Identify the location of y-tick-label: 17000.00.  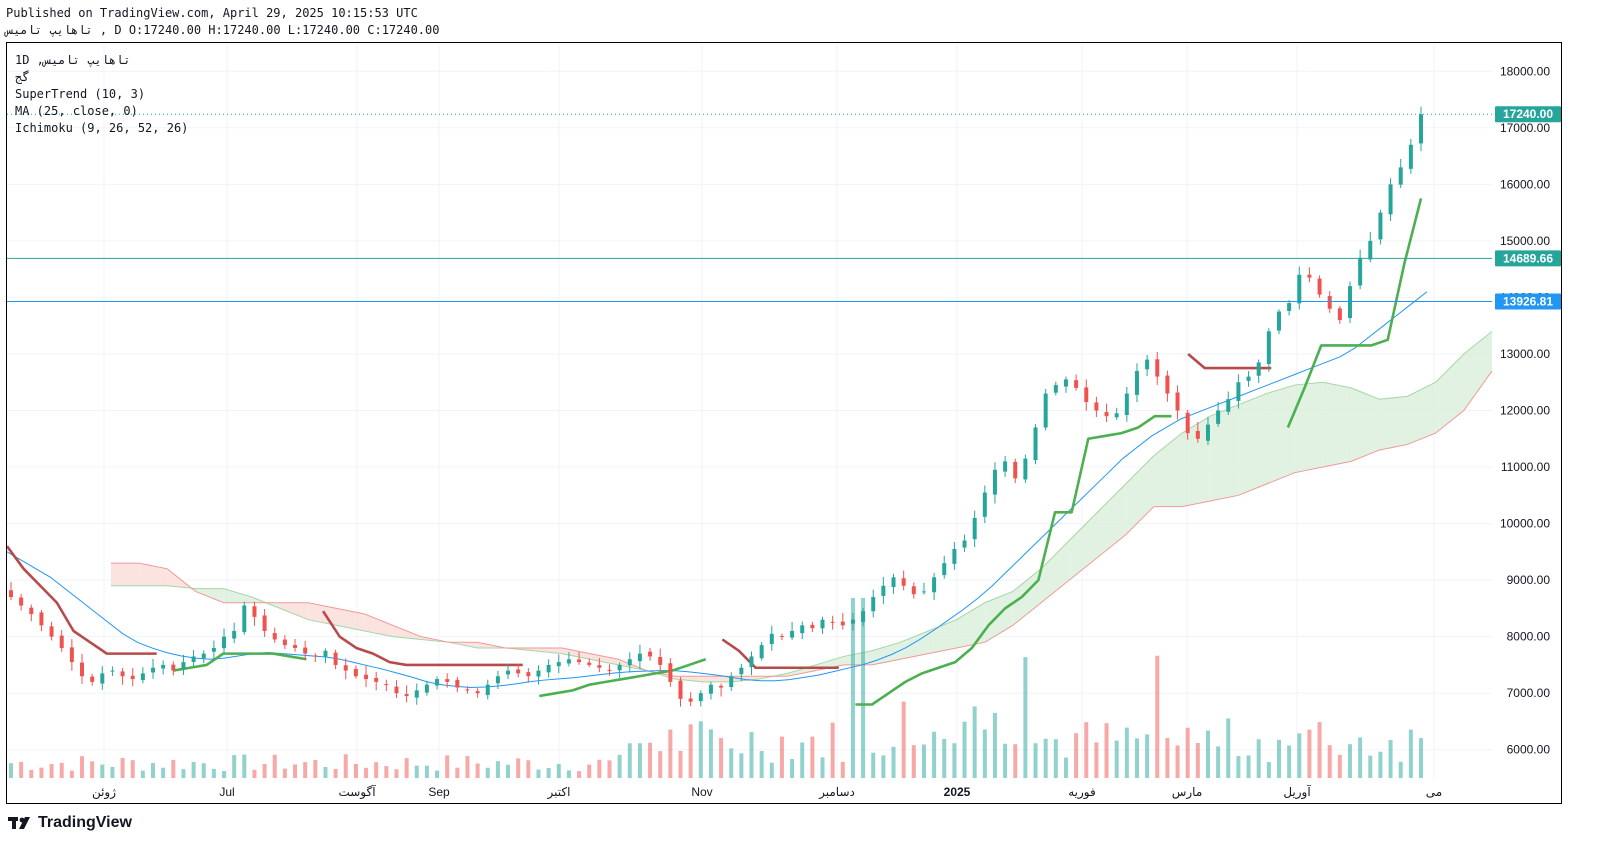
(1525, 128).